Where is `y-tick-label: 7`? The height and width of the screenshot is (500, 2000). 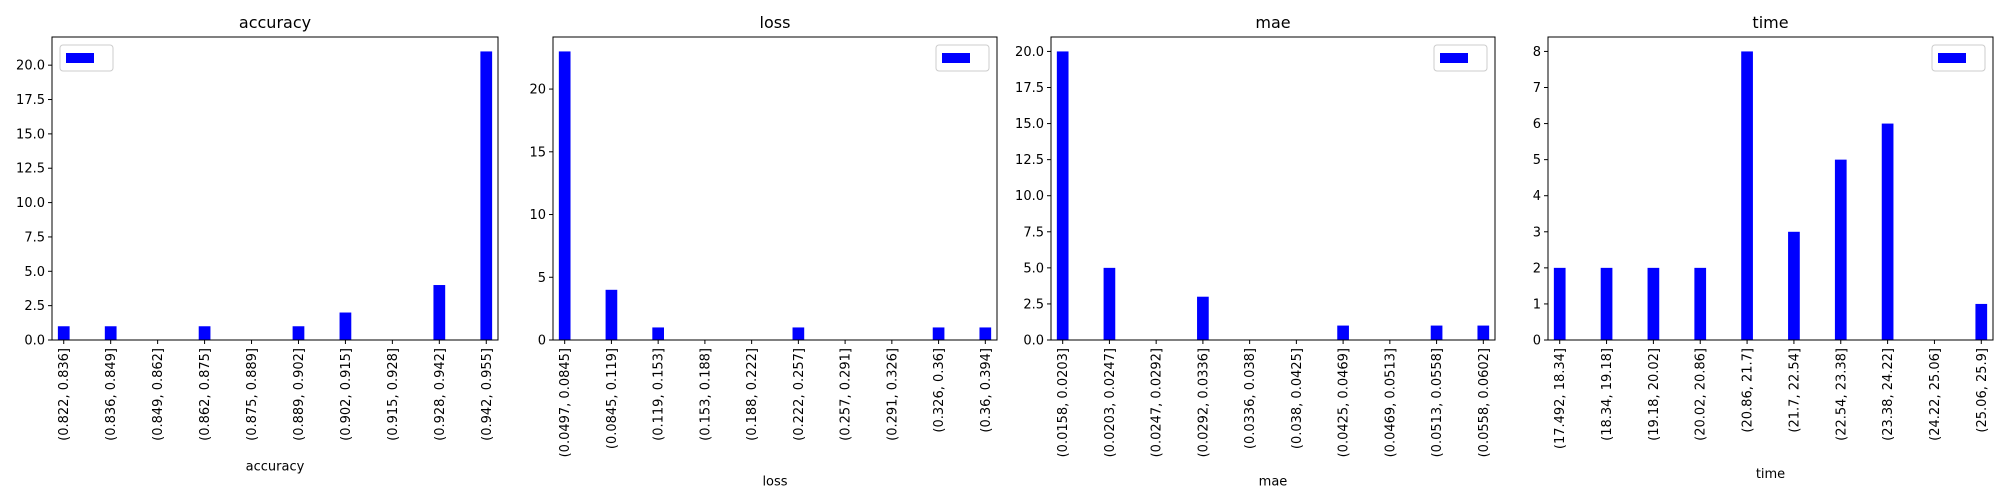
y-tick-label: 7 is located at coordinates (1537, 88).